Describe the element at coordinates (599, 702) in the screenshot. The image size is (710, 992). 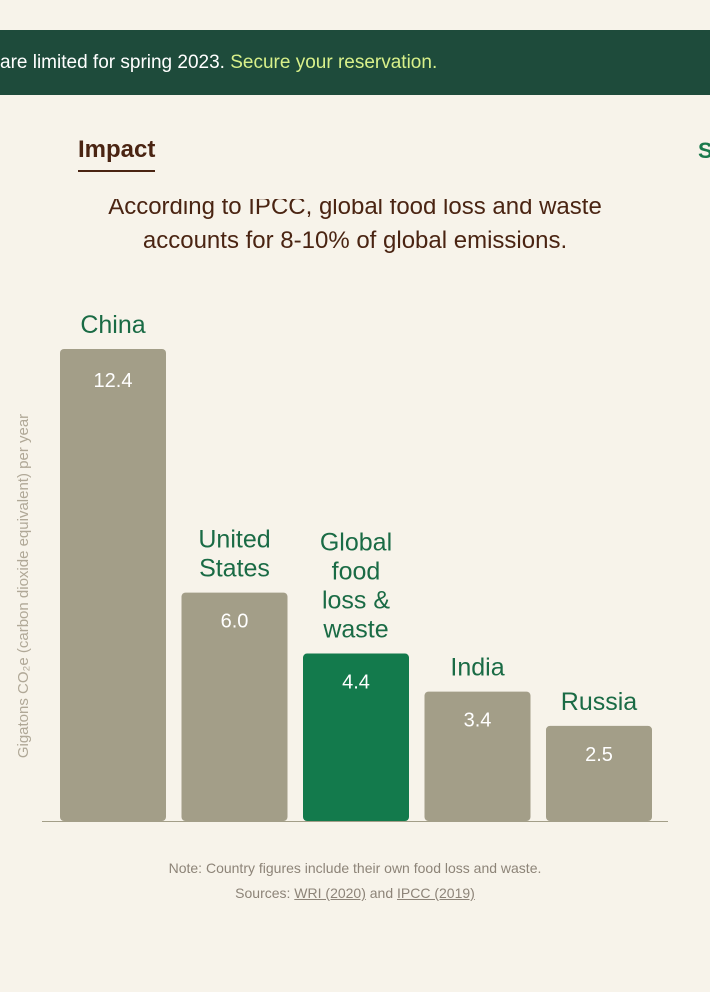
I see `category-label: Russia` at that location.